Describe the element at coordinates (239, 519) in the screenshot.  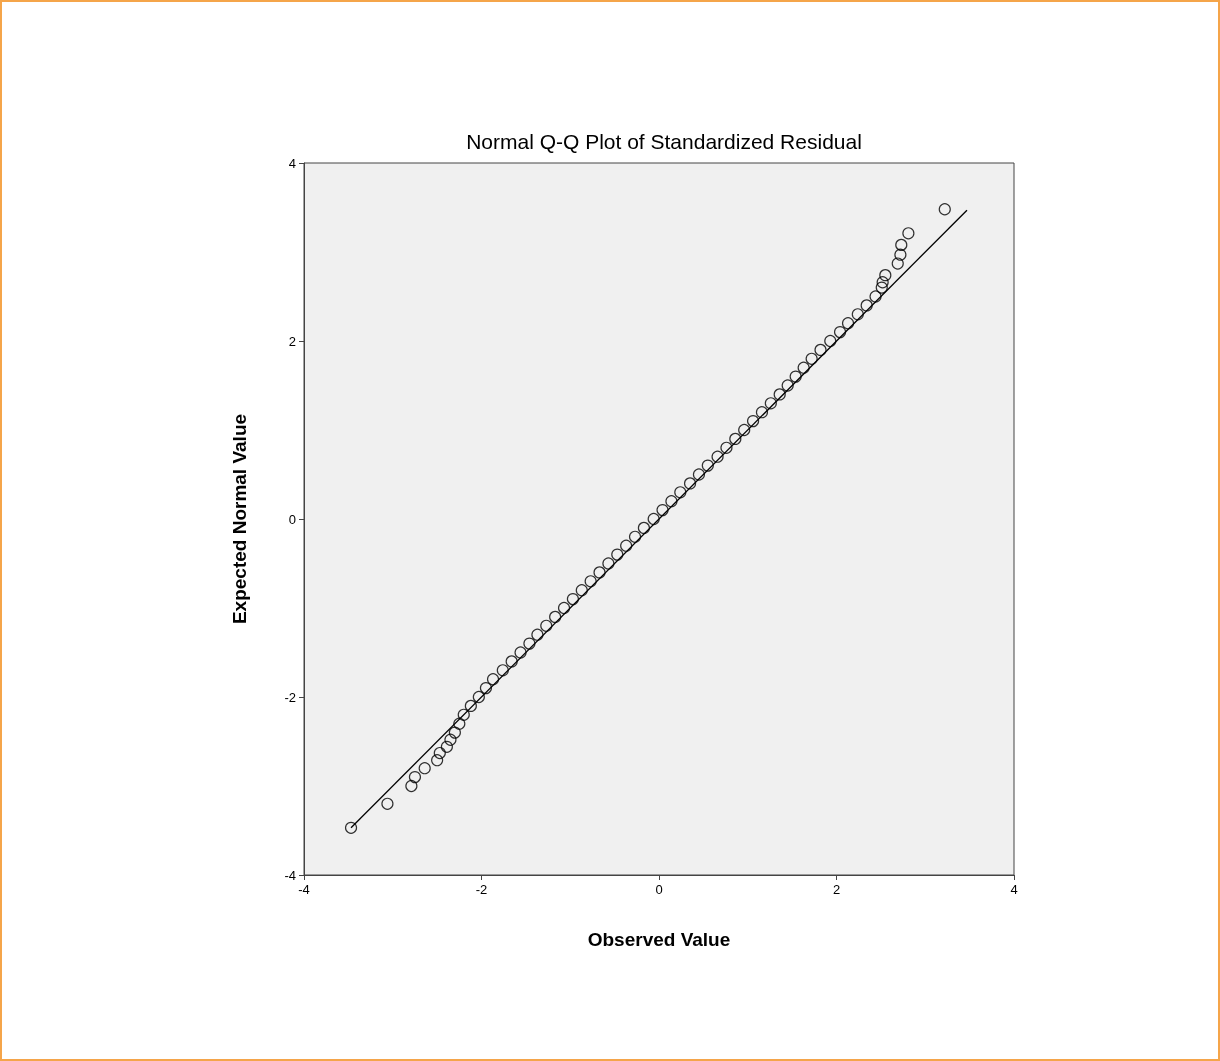
I see `y-axis-title: Expected Normal Value` at that location.